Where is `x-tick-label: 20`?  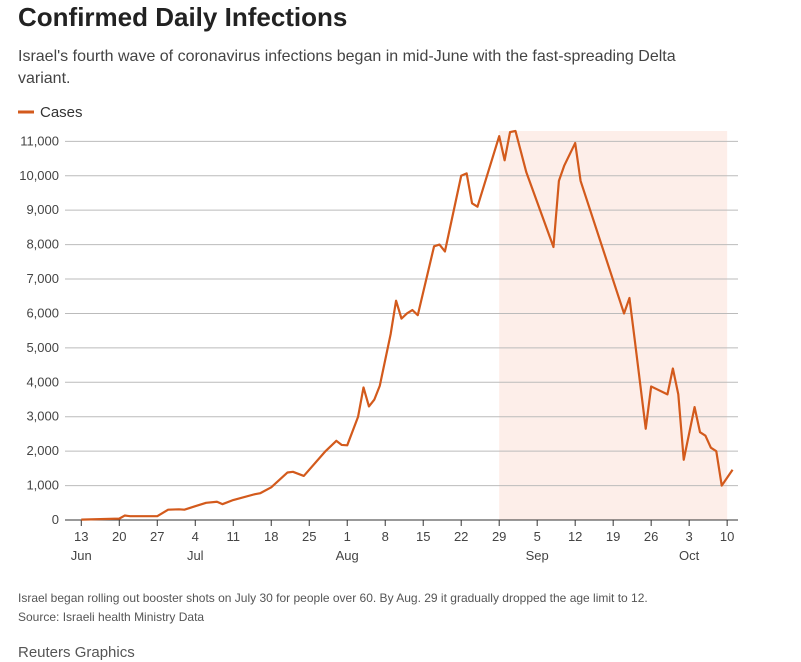 x-tick-label: 20 is located at coordinates (119, 536).